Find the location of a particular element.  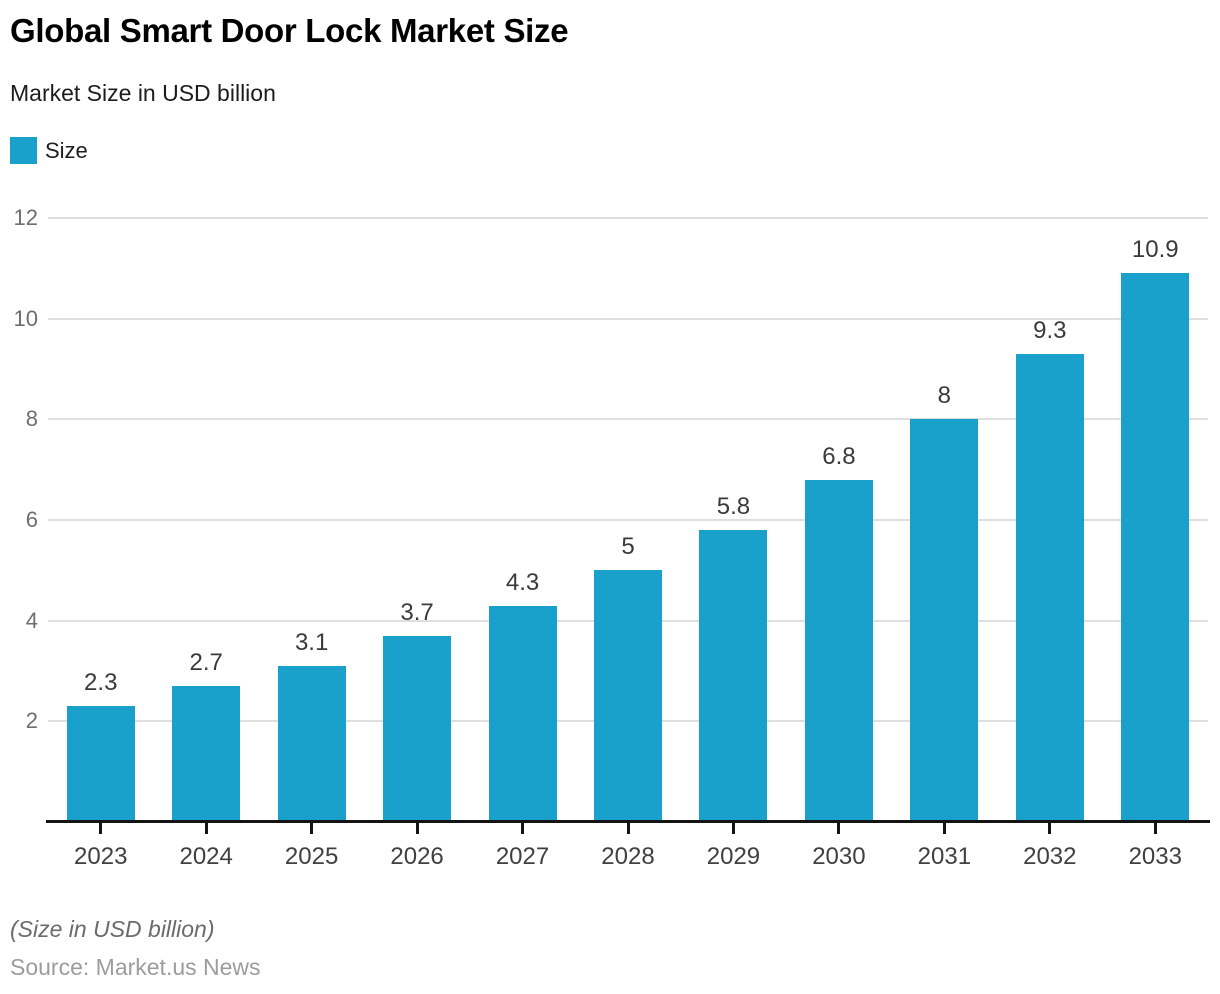

x-tick-label: 2023 is located at coordinates (101, 856).